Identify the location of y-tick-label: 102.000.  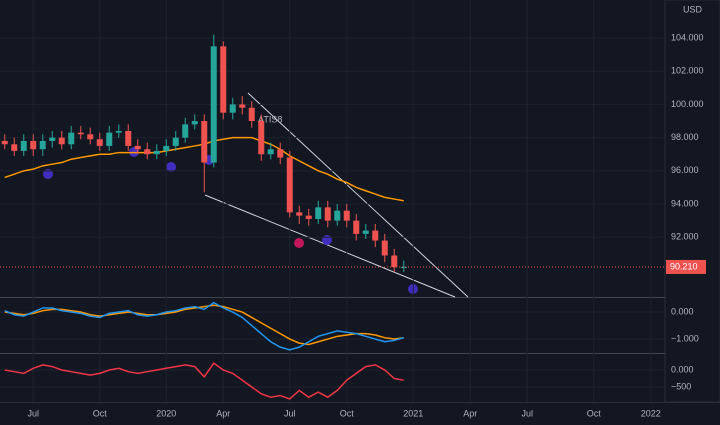
(687, 71).